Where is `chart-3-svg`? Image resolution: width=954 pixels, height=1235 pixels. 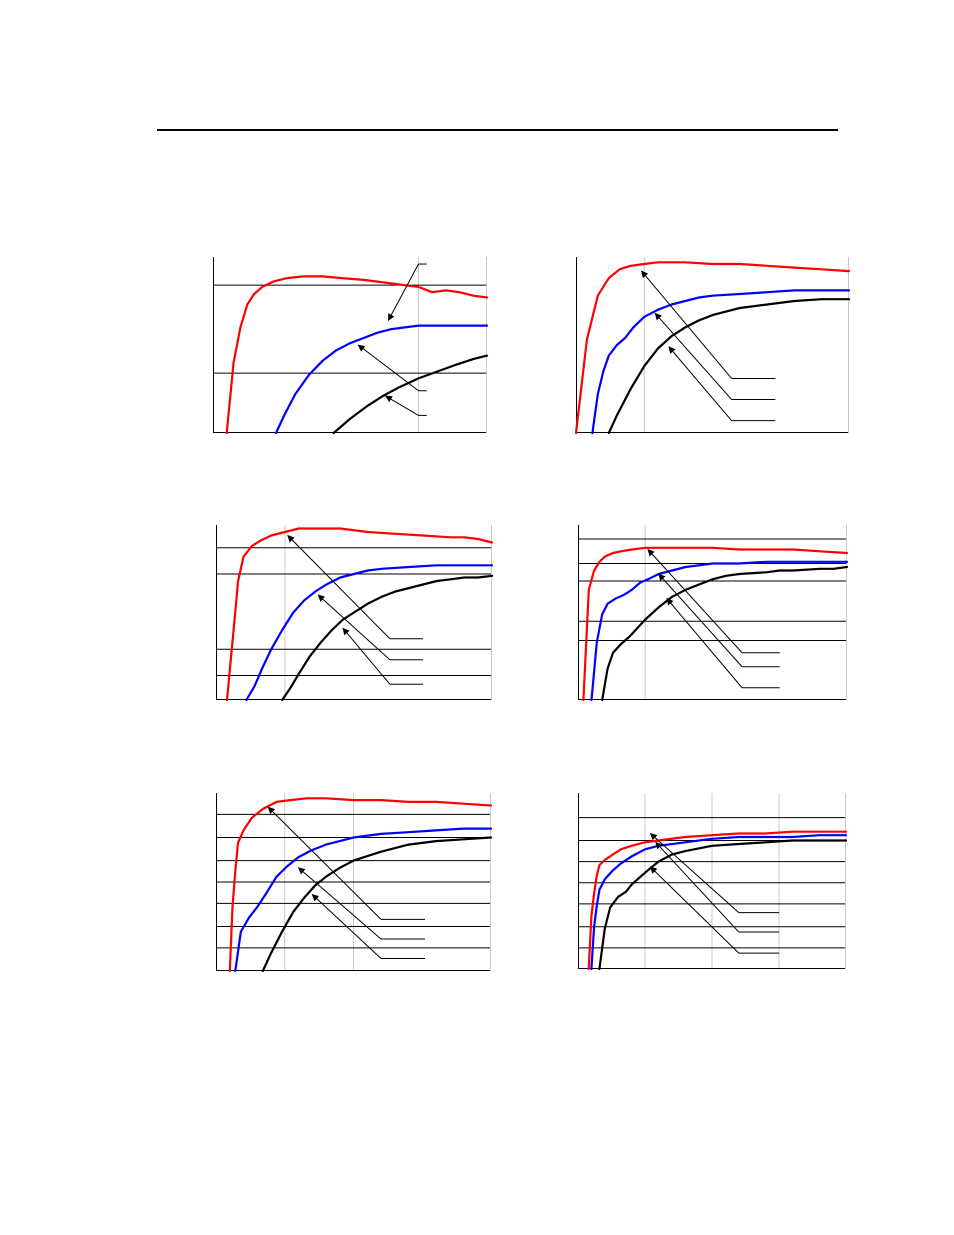
chart-3-svg is located at coordinates (355, 613).